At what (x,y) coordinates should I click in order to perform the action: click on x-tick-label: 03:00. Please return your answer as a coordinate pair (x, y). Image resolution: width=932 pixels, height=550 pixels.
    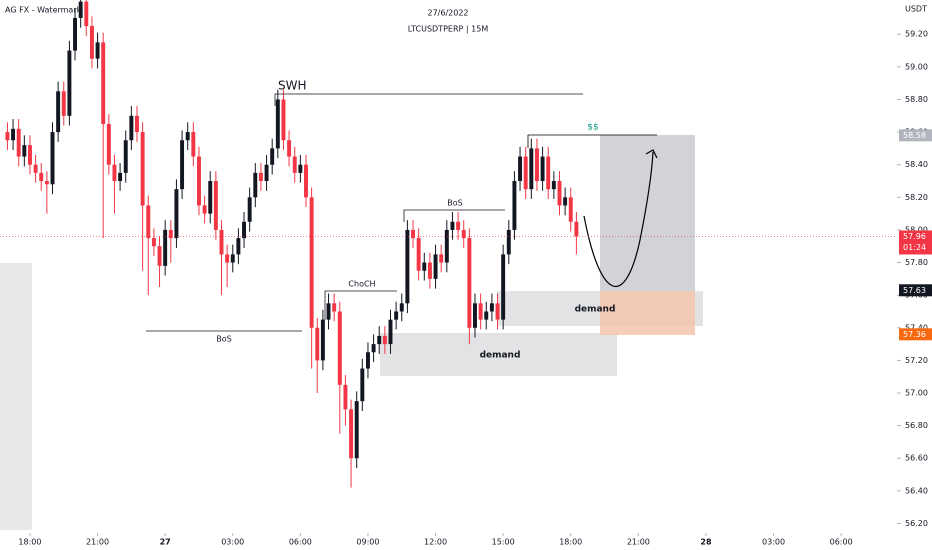
    Looking at the image, I should click on (232, 542).